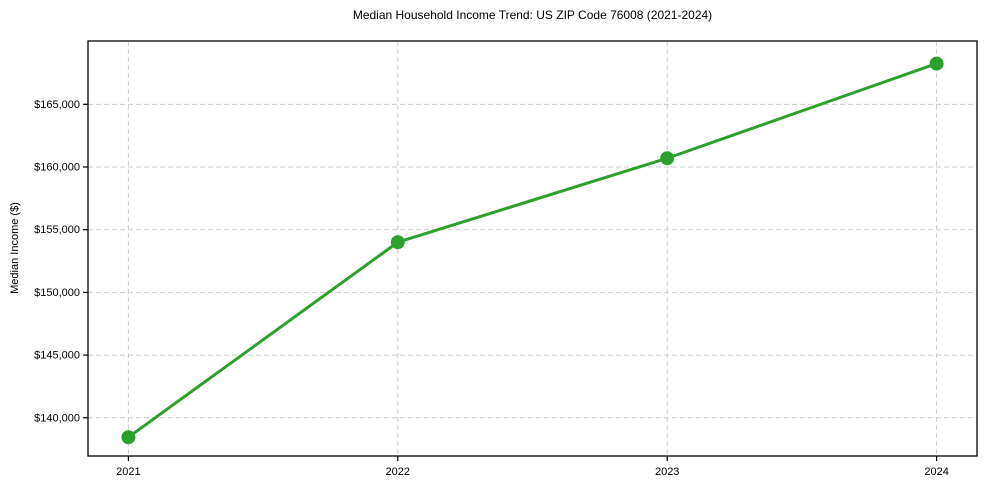 The image size is (989, 490). What do you see at coordinates (128, 437) in the screenshot?
I see `data-point-2021` at bounding box center [128, 437].